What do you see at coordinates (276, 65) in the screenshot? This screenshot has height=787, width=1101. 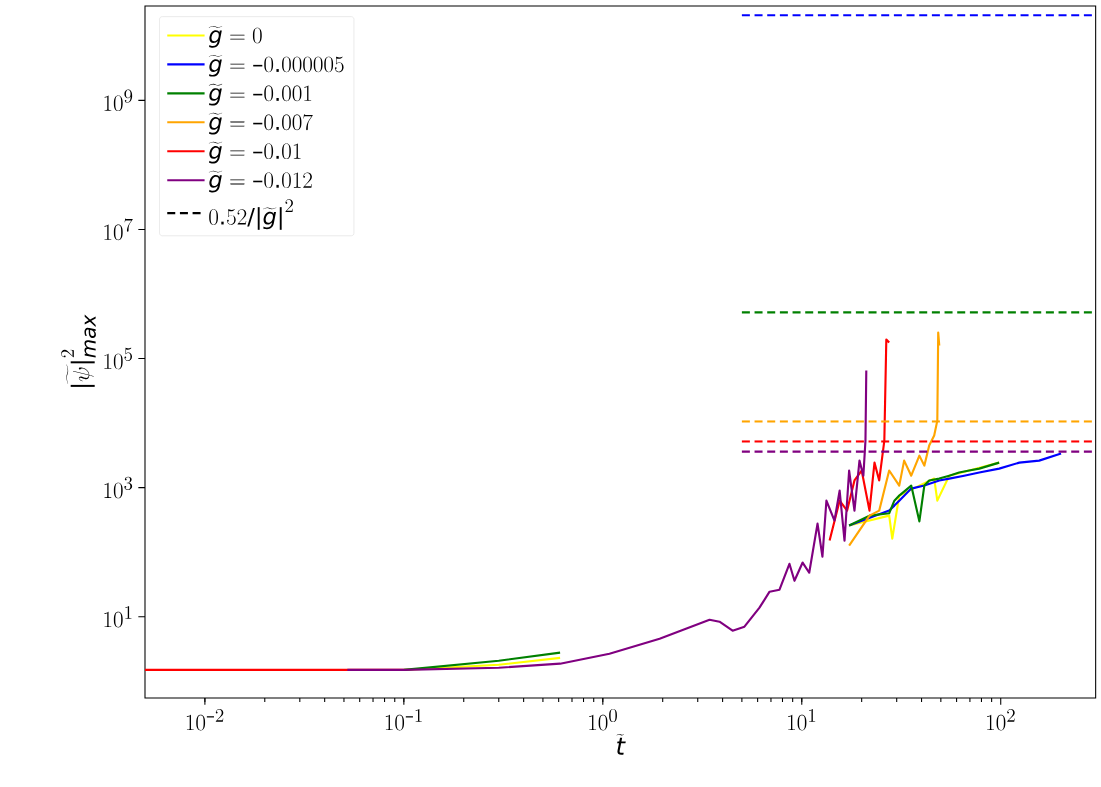 I see `legend-label: $\widetilde{g} = -0.000005$` at bounding box center [276, 65].